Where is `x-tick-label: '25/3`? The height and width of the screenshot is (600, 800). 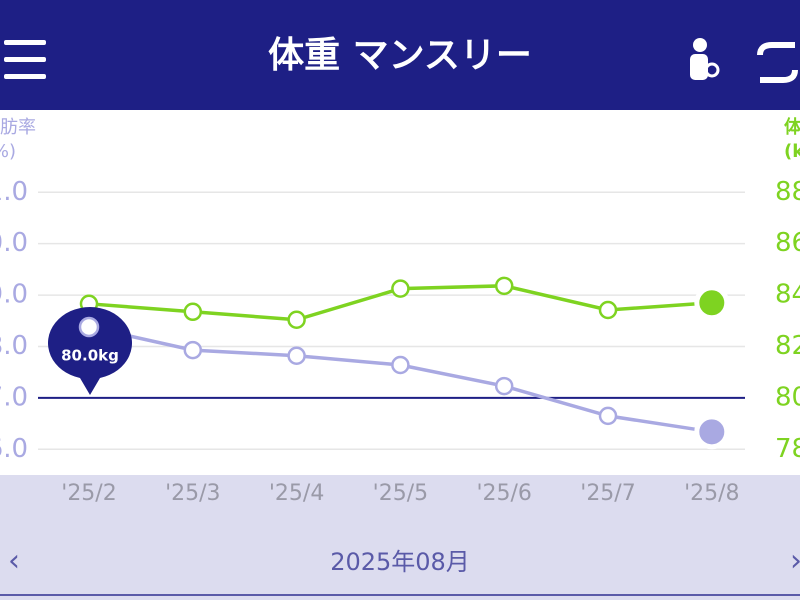 x-tick-label: '25/3 is located at coordinates (192, 493).